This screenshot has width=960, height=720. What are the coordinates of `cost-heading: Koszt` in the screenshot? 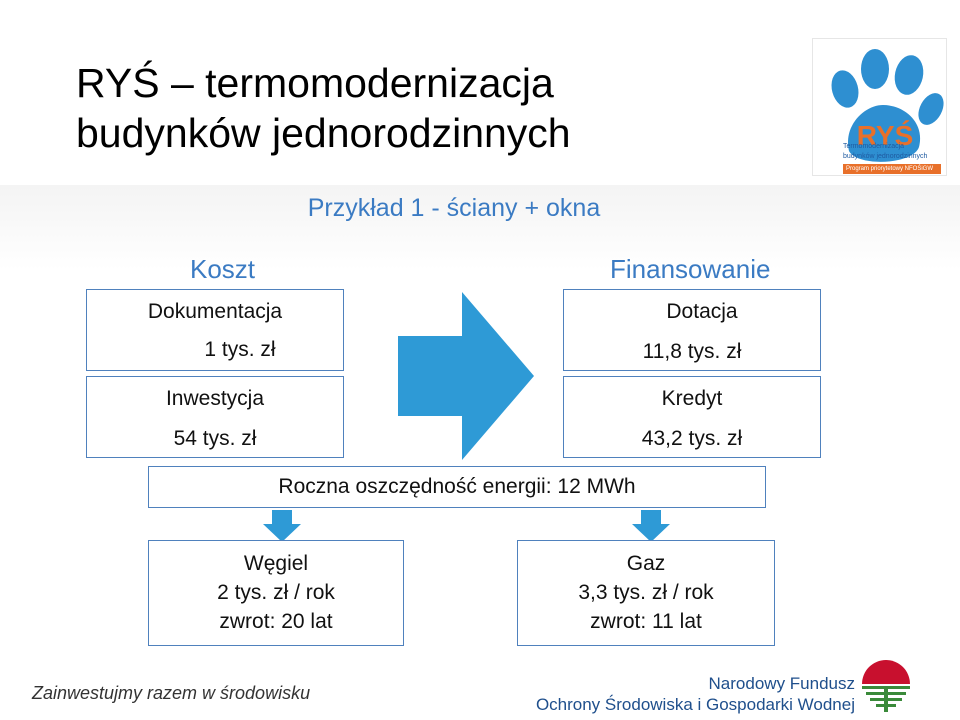 It's located at (223, 269).